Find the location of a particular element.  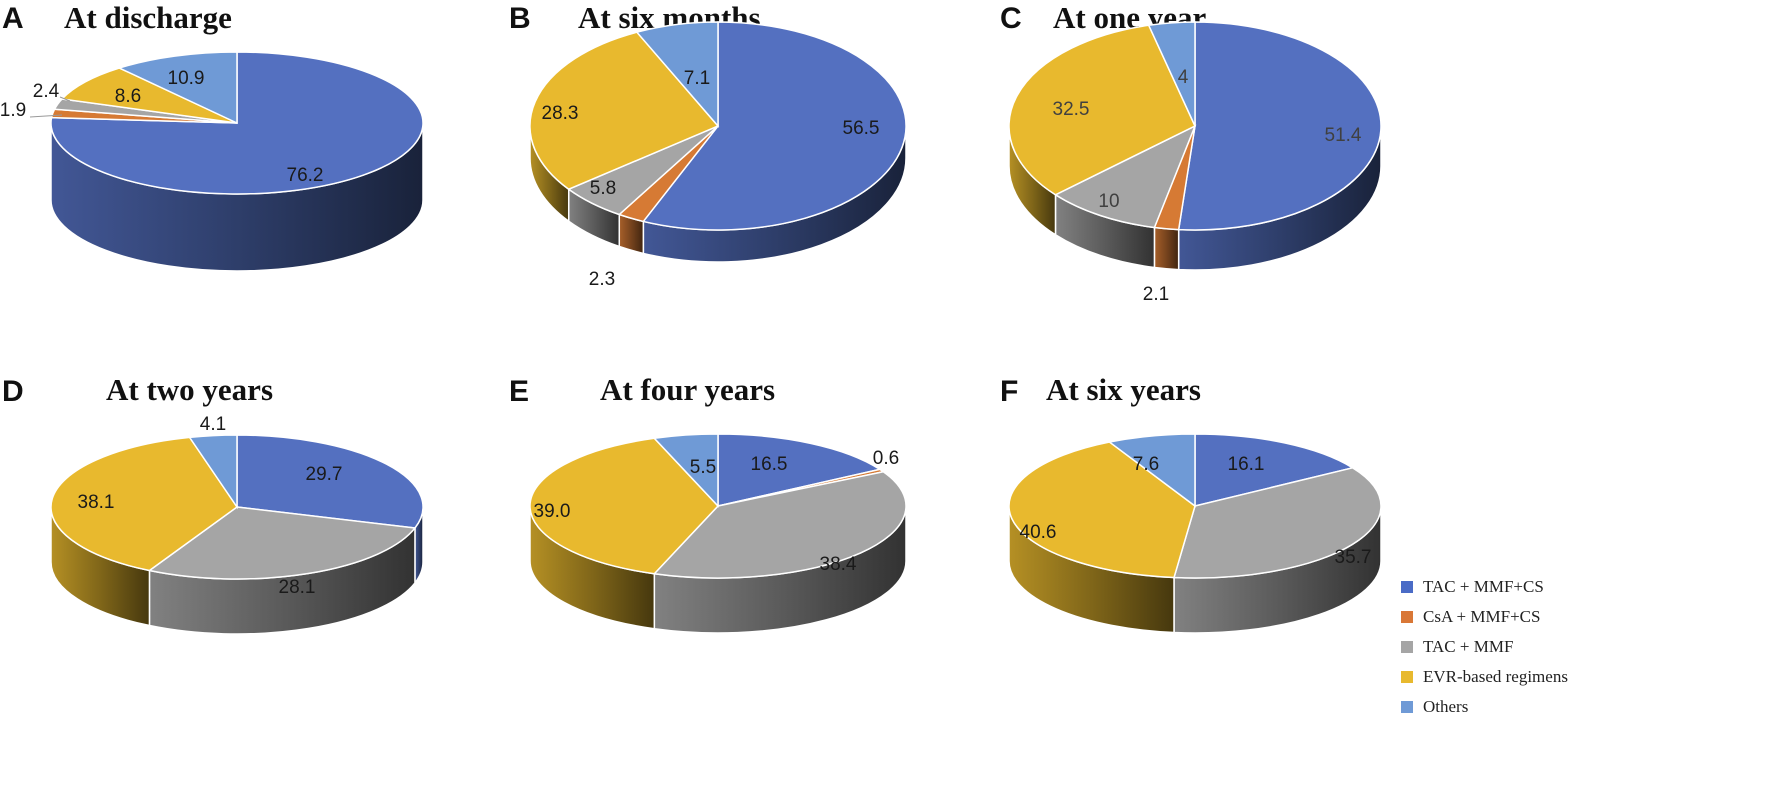

data-label-tac-mmf: 5.8 is located at coordinates (603, 188).